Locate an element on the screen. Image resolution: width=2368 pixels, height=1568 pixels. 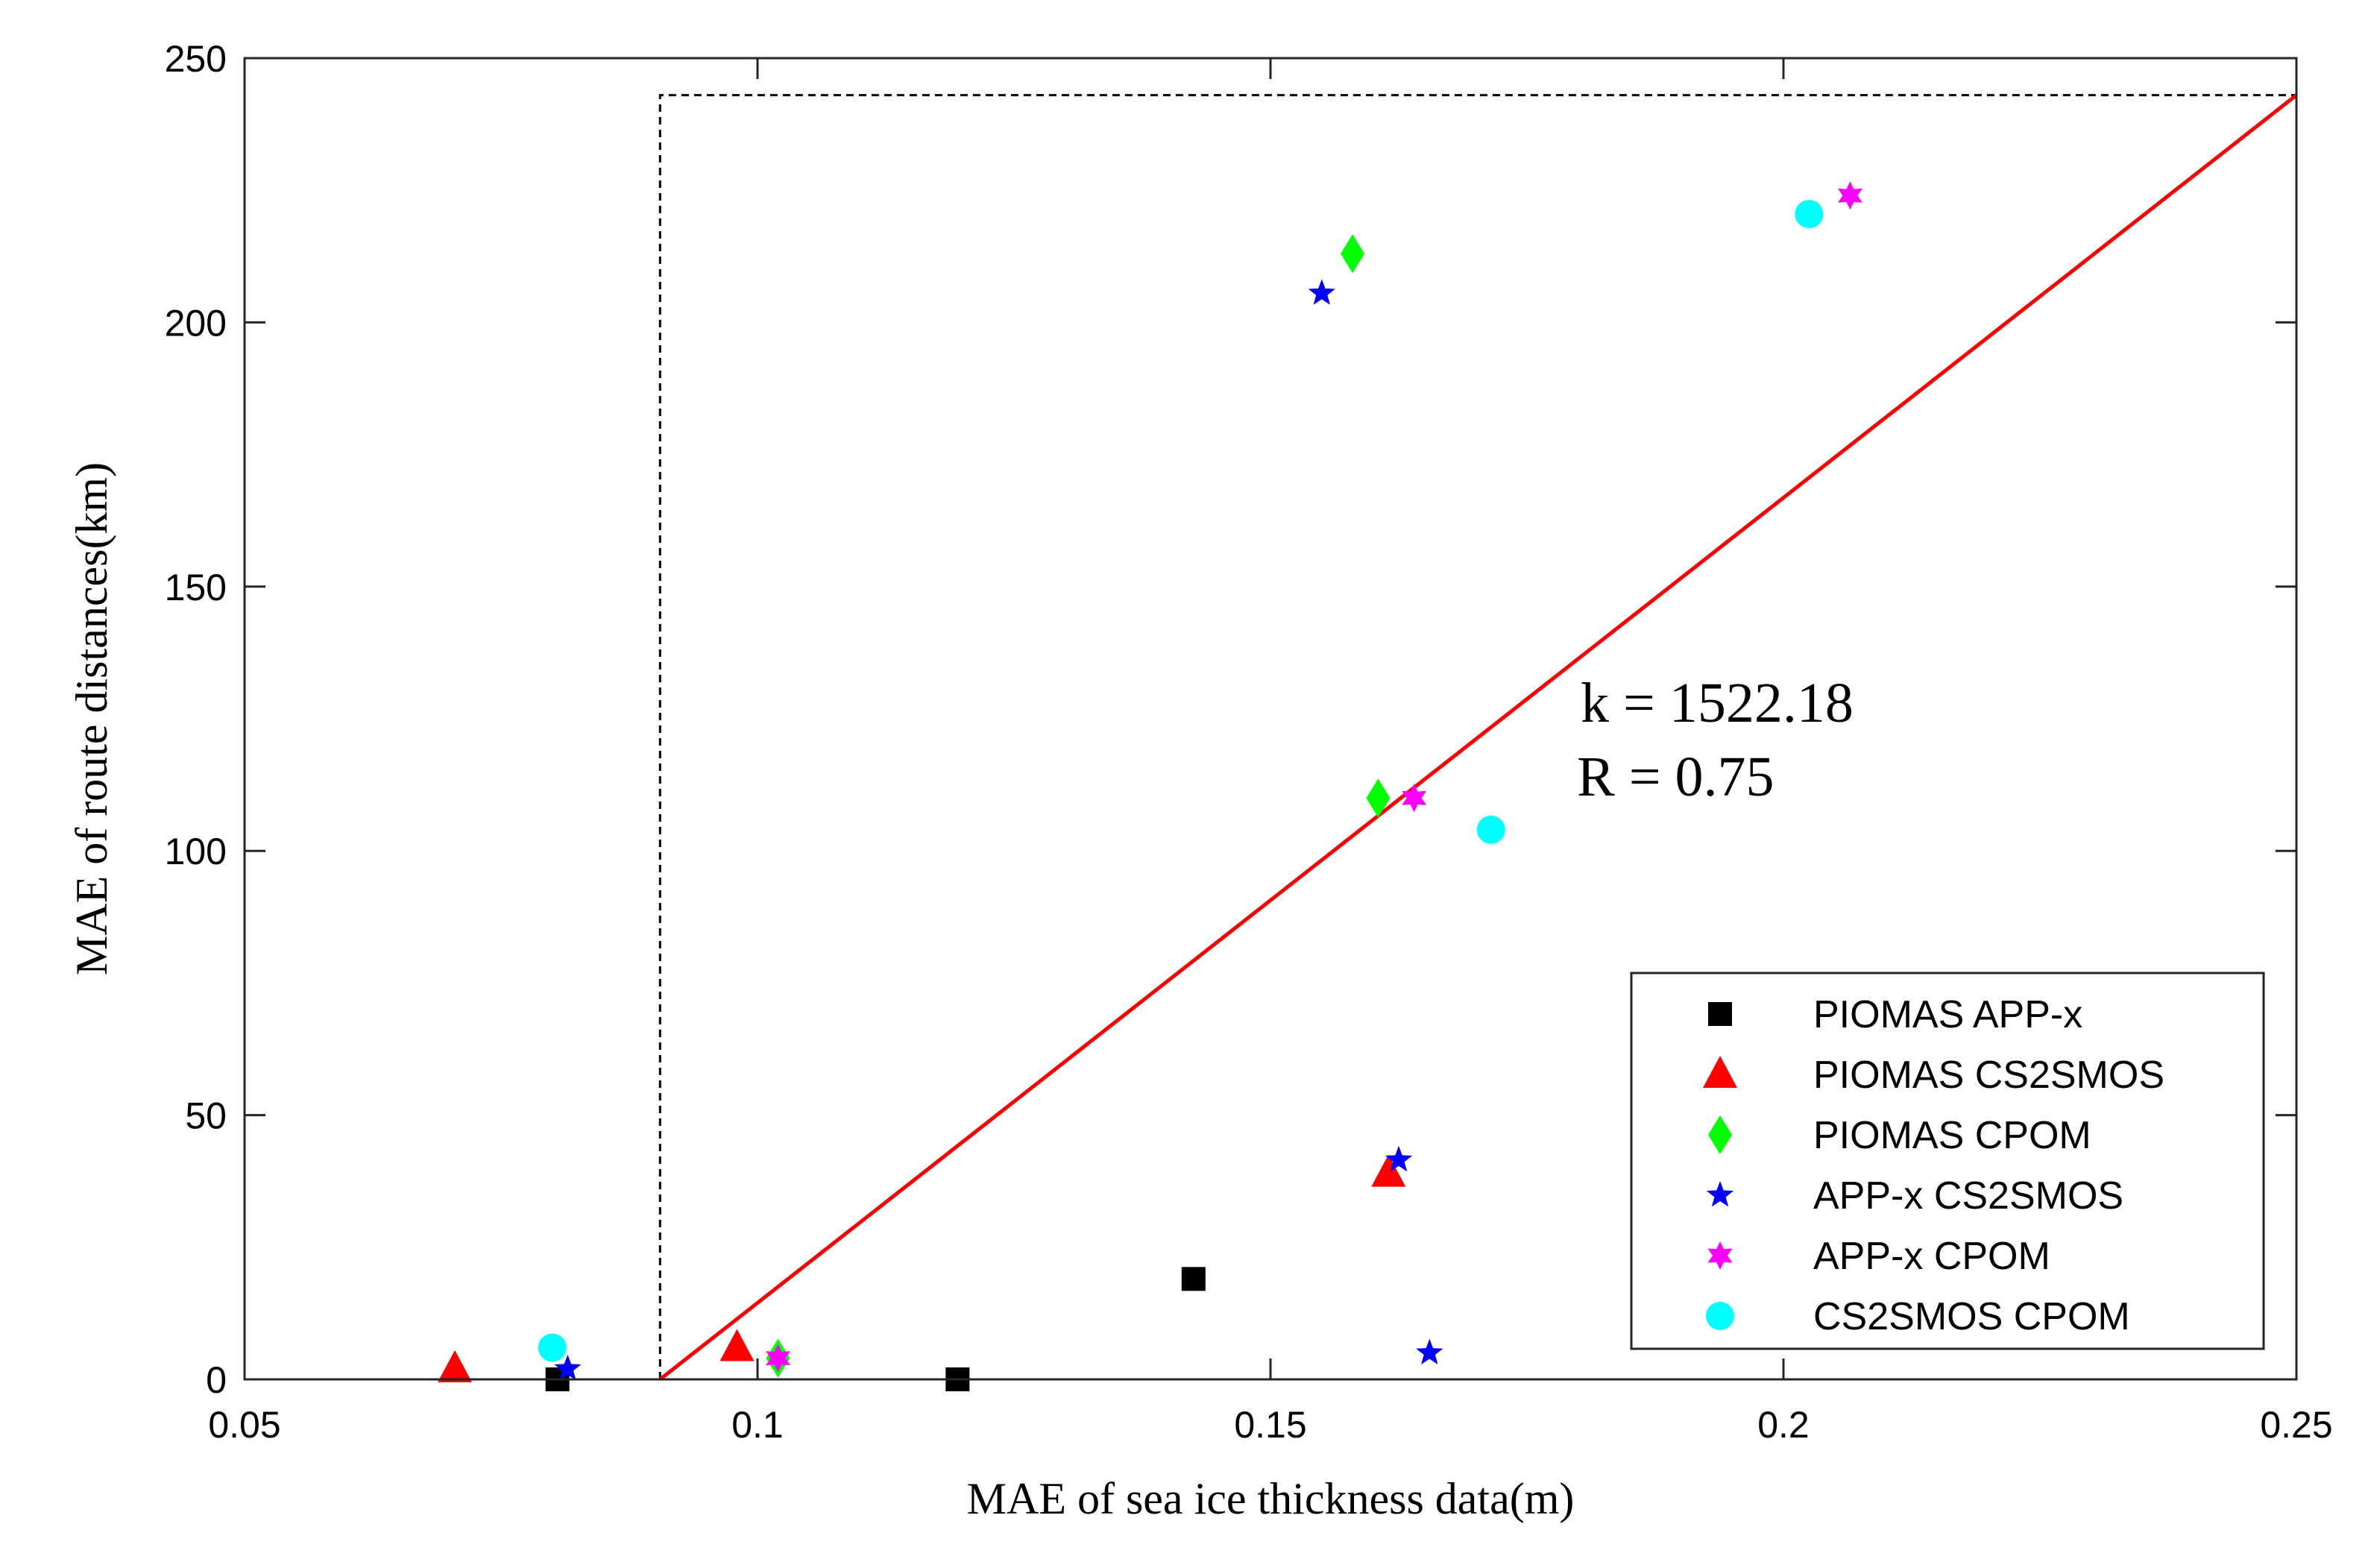
y-tick-label: 100 is located at coordinates (196, 851).